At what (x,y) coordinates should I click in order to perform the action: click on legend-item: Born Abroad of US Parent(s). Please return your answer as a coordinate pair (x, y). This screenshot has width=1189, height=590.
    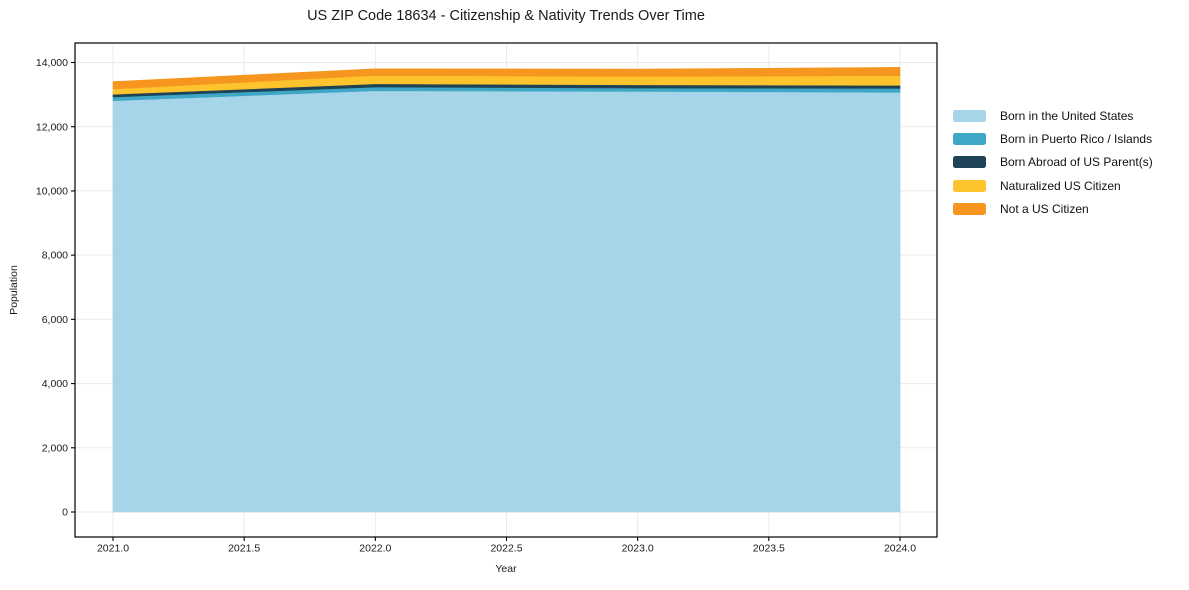
    Looking at the image, I should click on (1053, 162).